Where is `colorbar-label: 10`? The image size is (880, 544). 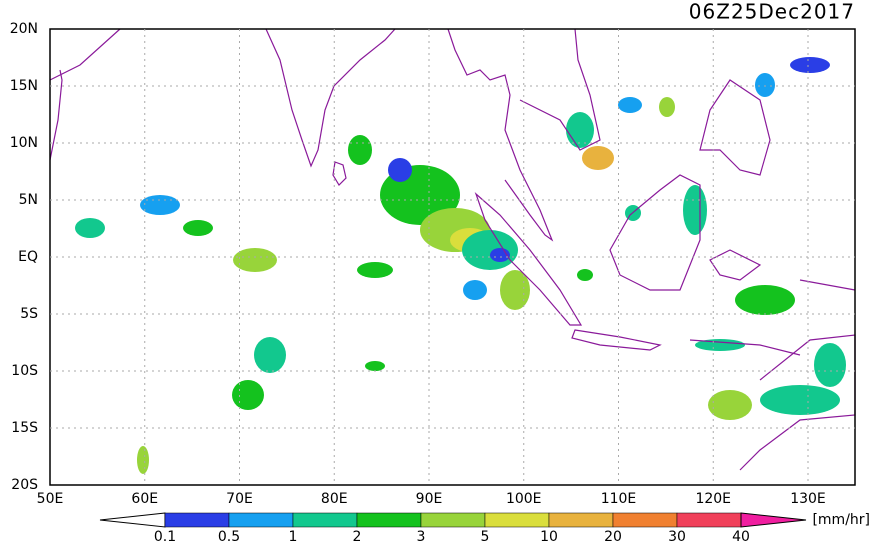
colorbar-label: 10 is located at coordinates (549, 536).